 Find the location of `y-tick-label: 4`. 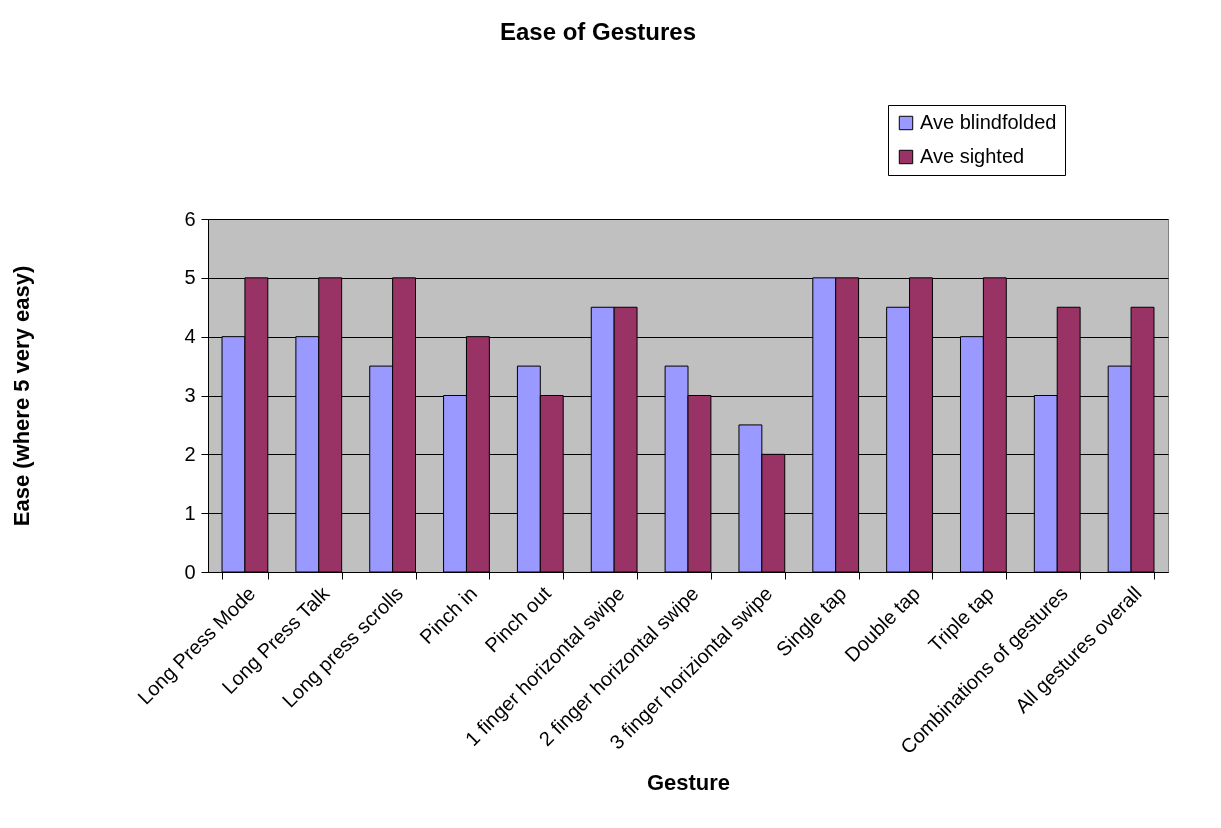

y-tick-label: 4 is located at coordinates (190, 336).